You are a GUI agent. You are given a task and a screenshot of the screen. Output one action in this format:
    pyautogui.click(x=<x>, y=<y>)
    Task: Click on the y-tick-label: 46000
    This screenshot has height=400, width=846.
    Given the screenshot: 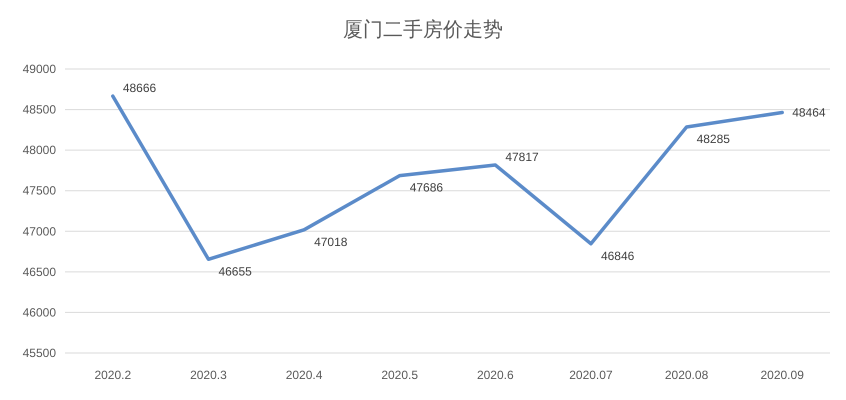 What is the action you would take?
    pyautogui.click(x=39, y=312)
    